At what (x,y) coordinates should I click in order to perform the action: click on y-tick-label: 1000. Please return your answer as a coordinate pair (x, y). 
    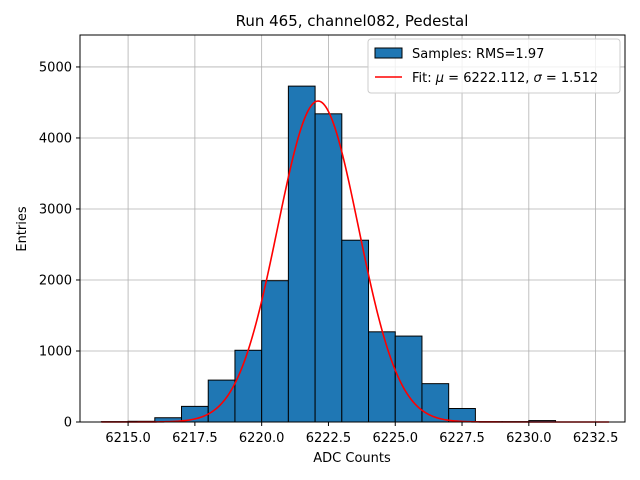
    Looking at the image, I should click on (55, 351).